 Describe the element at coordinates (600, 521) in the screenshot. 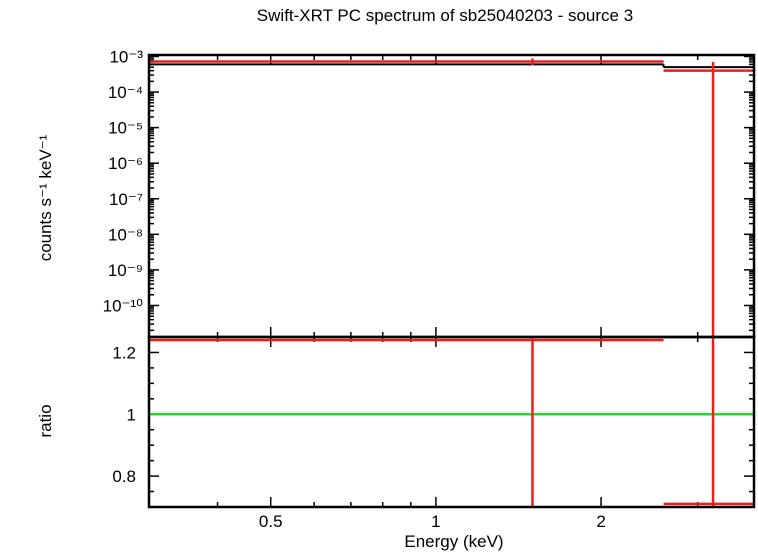

I see `x-tick-label: 2` at that location.